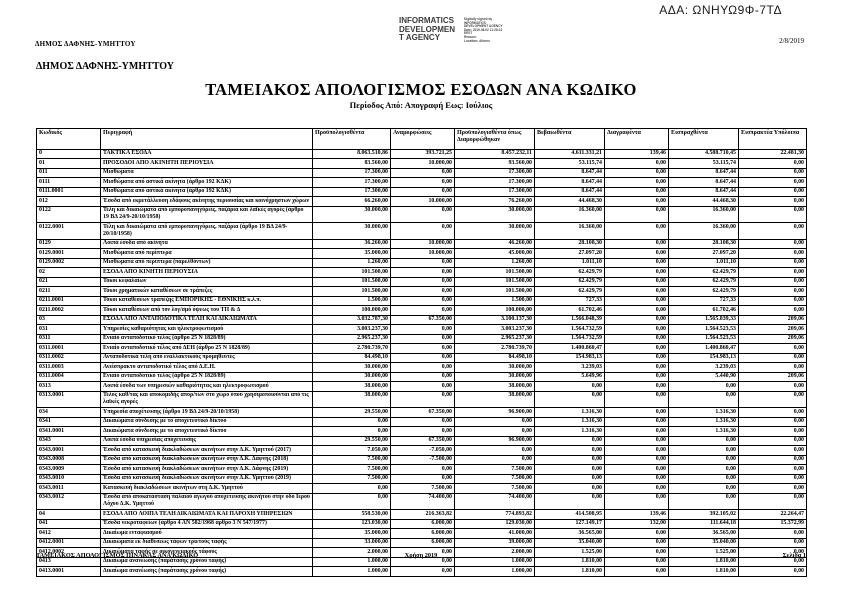 This screenshot has width=842, height=595. I want to click on cell-amount: 66.260,00, so click(351, 201).